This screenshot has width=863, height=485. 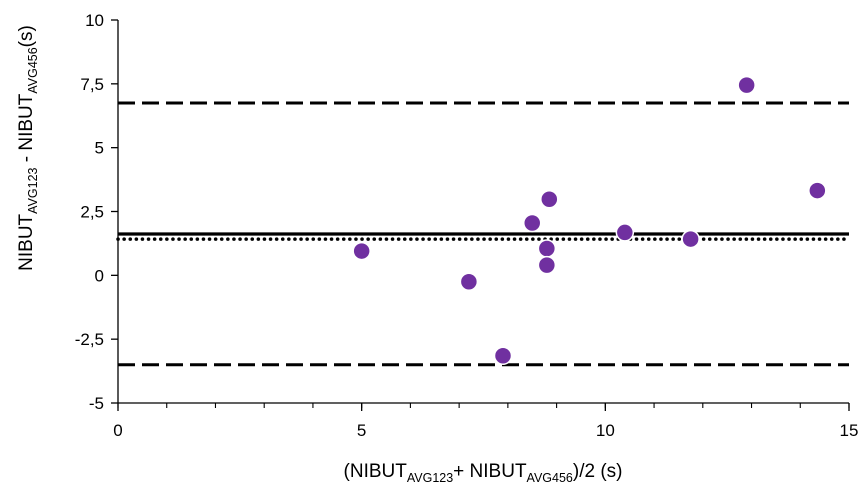 What do you see at coordinates (92, 84) in the screenshot?
I see `y-tick-label: 7,5` at bounding box center [92, 84].